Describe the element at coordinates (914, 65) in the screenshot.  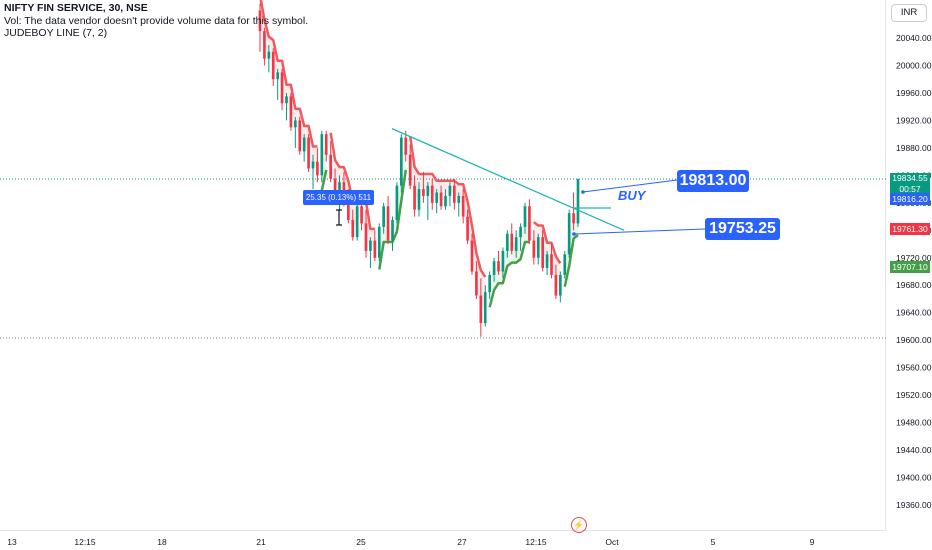
I see `y-tick-label: 20000.00` at that location.